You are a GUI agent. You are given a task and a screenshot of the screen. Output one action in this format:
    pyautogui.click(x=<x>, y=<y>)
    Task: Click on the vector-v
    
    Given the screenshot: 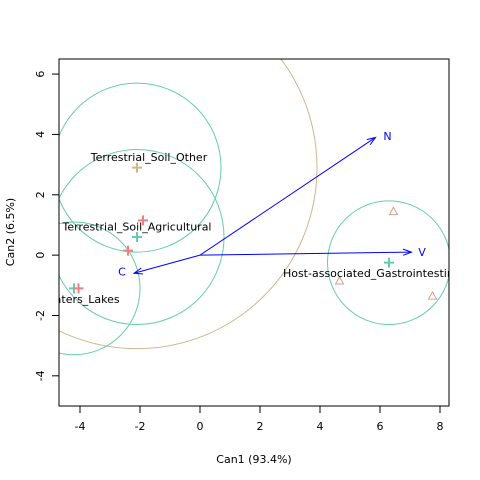 What is the action you would take?
    pyautogui.click(x=305, y=253)
    